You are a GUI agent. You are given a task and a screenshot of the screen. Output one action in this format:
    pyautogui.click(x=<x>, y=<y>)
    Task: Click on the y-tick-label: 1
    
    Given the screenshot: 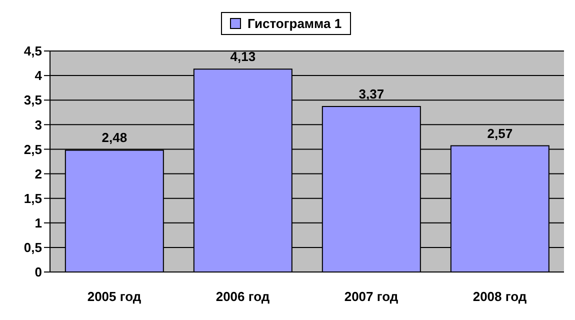 What is the action you would take?
    pyautogui.click(x=38, y=223)
    